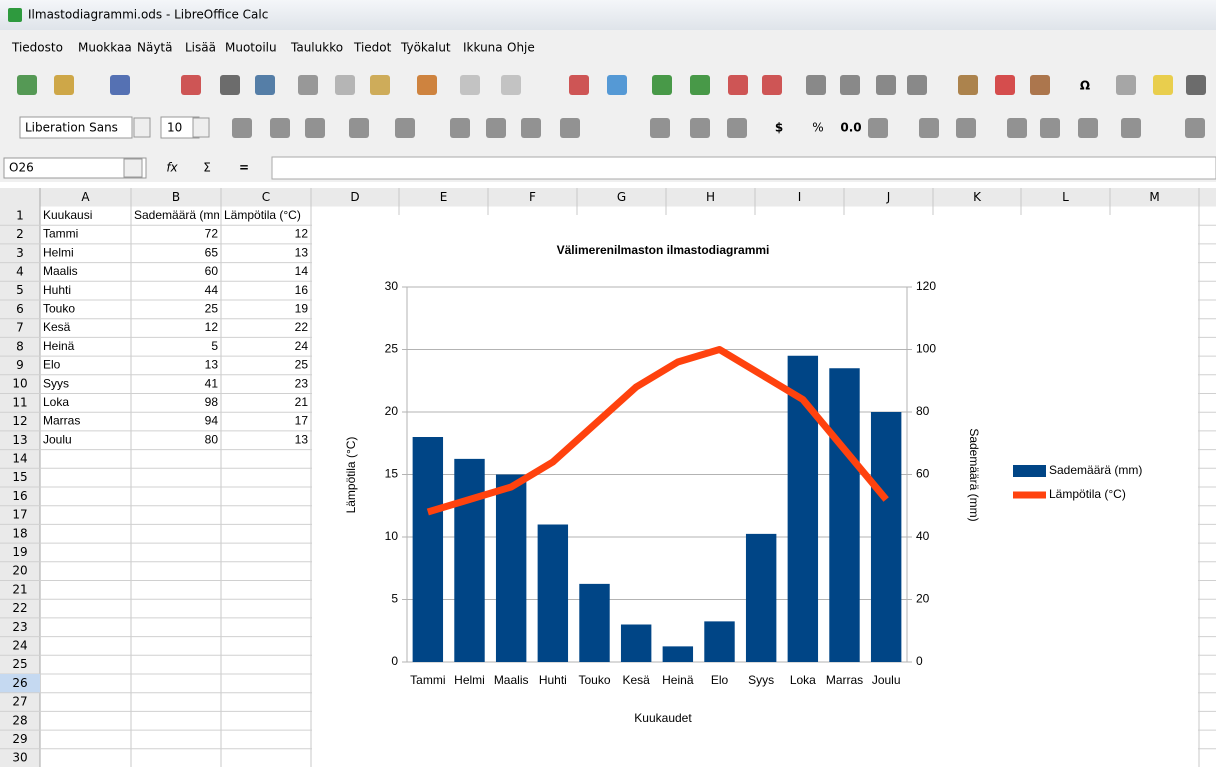 The image size is (1216, 767). I want to click on row-header: 18, so click(19, 533).